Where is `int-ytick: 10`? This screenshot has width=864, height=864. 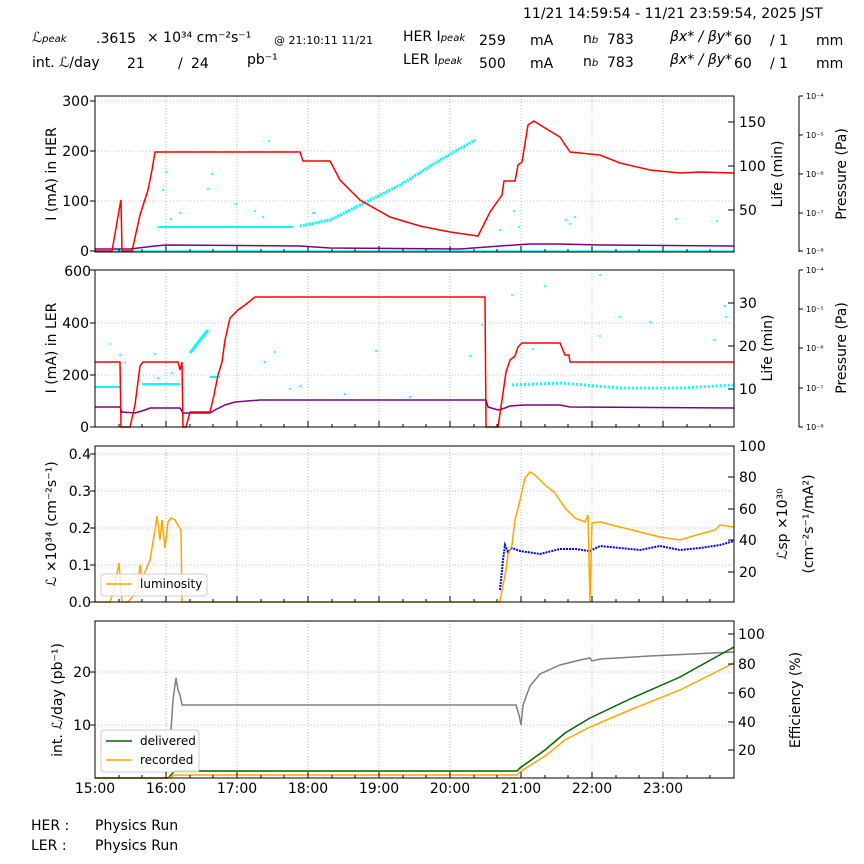 int-ytick: 10 is located at coordinates (82, 726).